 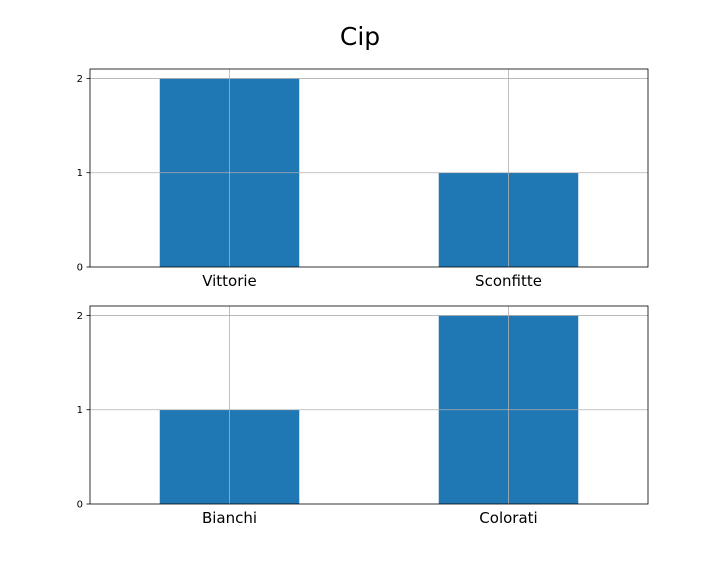 I want to click on x-tick-label: Bianchi, so click(x=229, y=518).